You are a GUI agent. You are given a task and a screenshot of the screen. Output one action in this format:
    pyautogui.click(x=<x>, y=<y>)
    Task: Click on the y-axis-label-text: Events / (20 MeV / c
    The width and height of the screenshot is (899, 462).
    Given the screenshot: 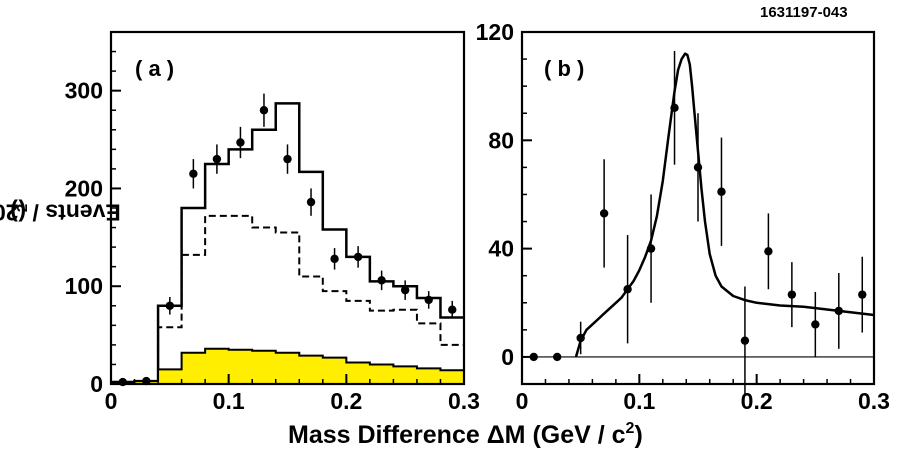 What is the action you would take?
    pyautogui.click(x=60, y=212)
    